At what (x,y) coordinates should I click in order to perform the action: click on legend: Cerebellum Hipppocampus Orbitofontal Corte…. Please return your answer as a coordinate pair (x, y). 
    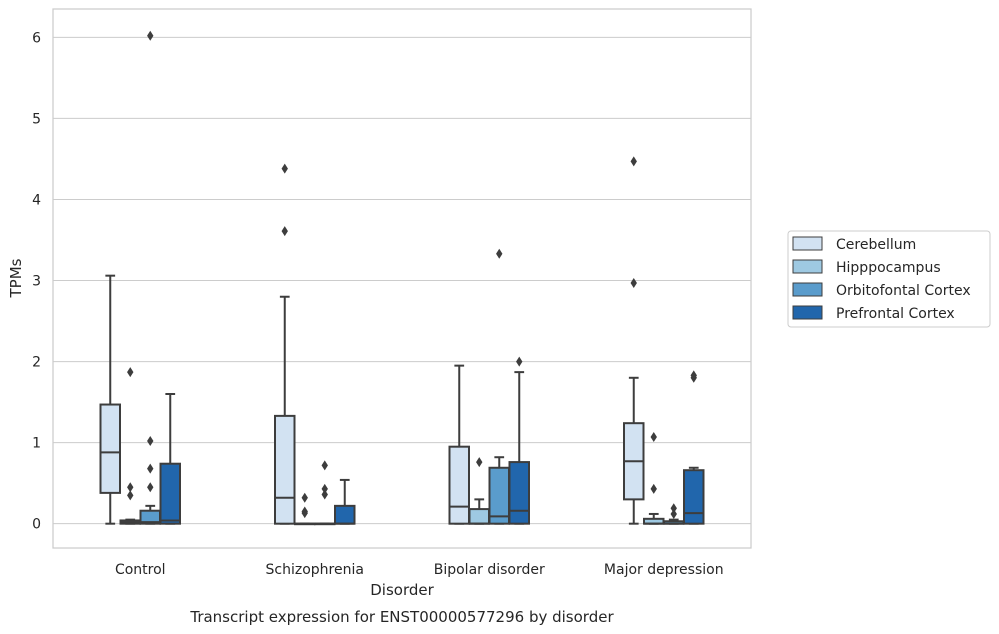
    Looking at the image, I should click on (889, 279).